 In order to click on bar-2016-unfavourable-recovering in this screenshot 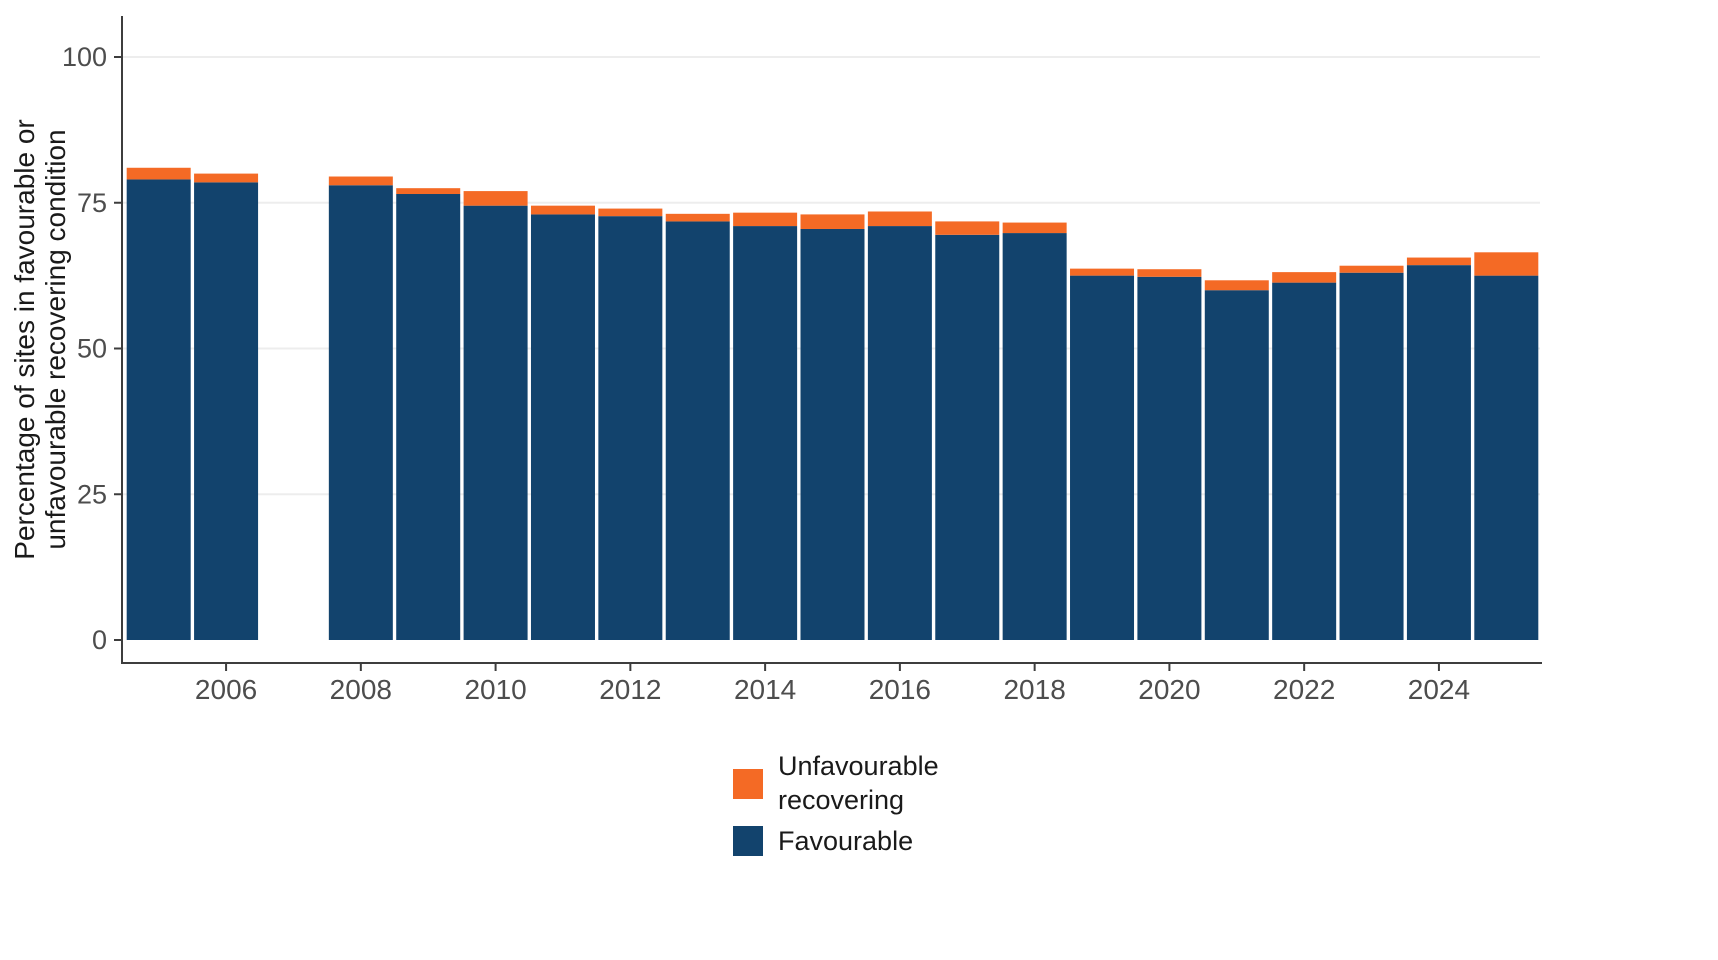, I will do `click(899, 219)`.